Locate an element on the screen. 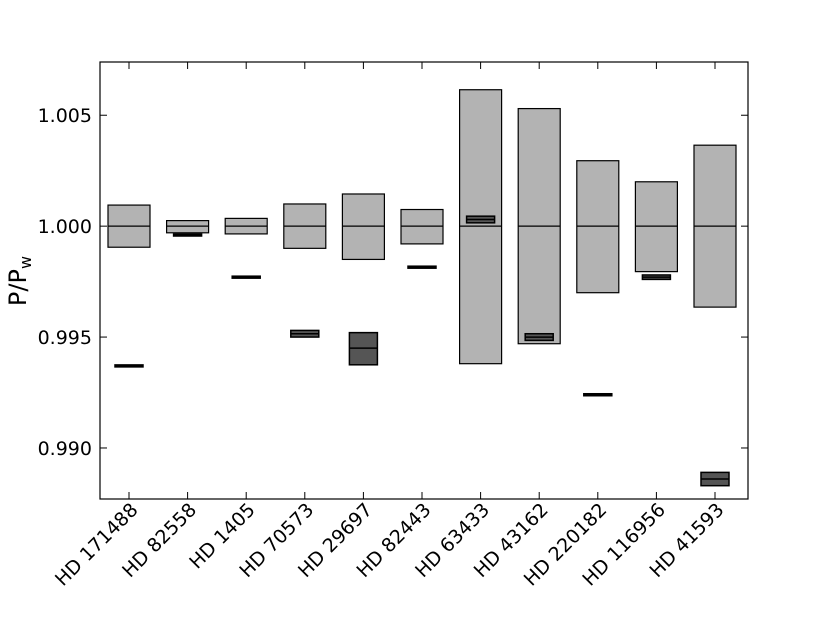  y-tick-label: 1.005 is located at coordinates (65, 116).